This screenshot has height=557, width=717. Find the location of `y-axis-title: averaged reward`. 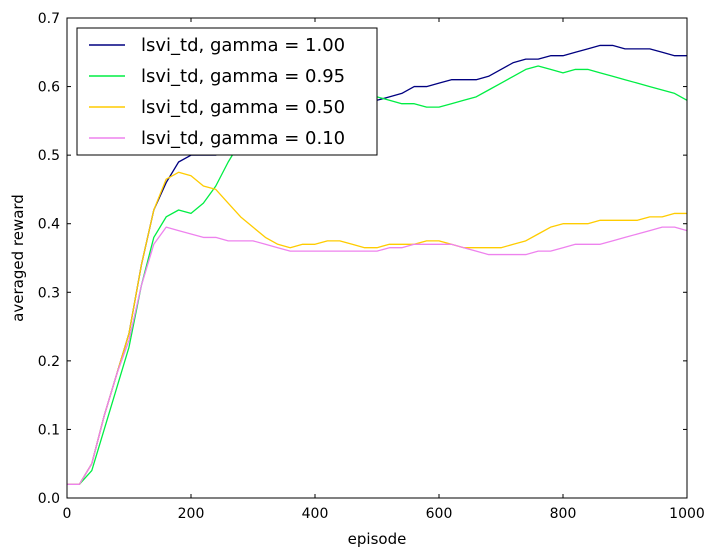

y-axis-title: averaged reward is located at coordinates (18, 258).